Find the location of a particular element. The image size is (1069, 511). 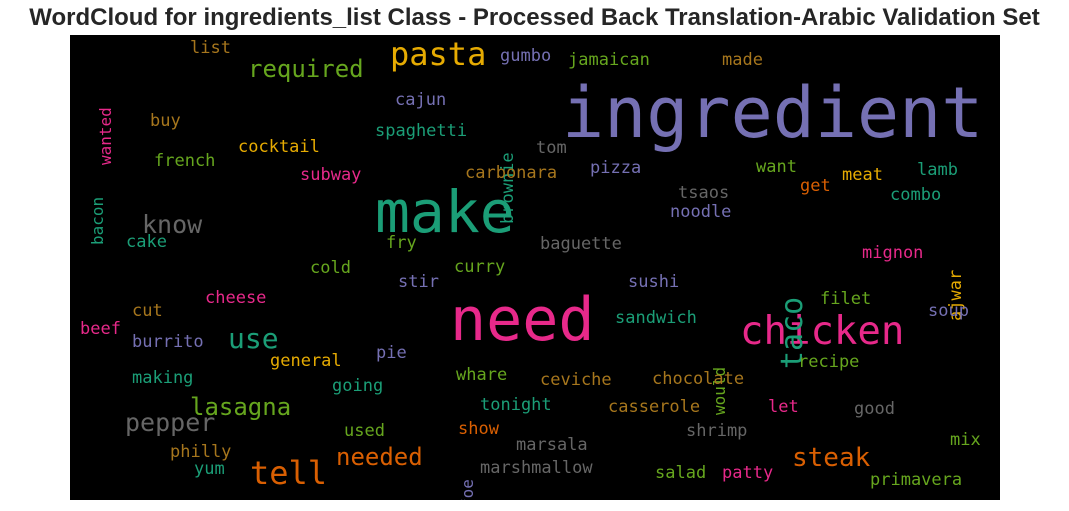

word-curry: curry is located at coordinates (480, 267).